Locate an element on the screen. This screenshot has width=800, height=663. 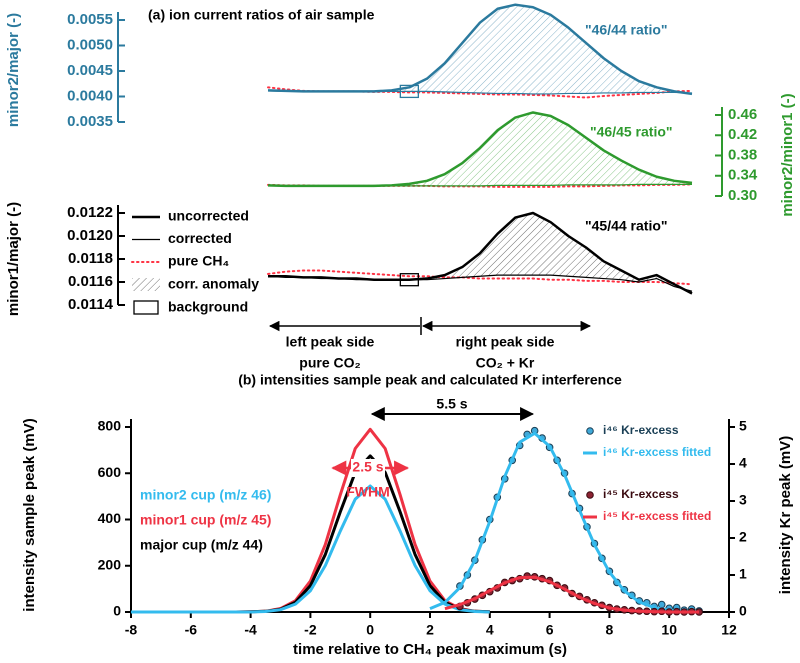
ratio-label: "45/44 ratio" is located at coordinates (626, 226).